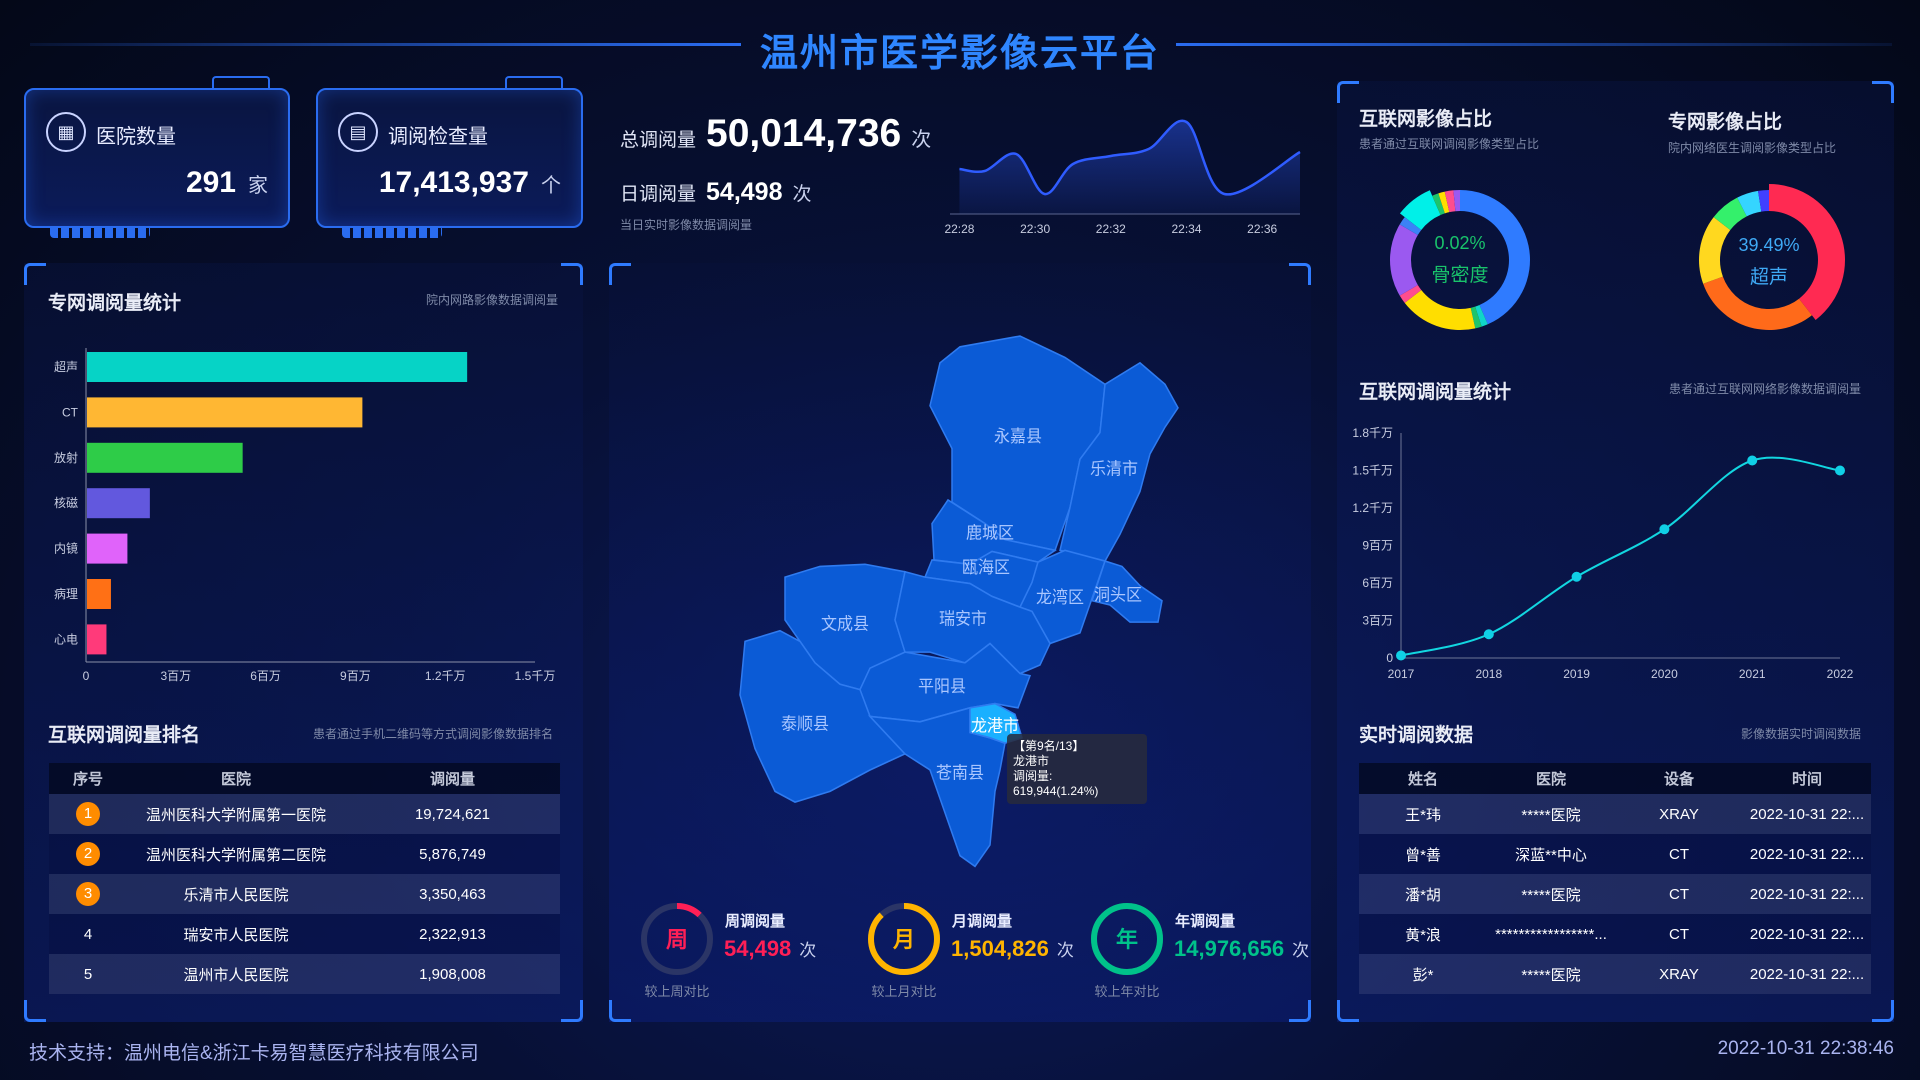 This screenshot has width=1920, height=1080. What do you see at coordinates (1752, 148) in the screenshot?
I see `private-pie-subtitle: 院内网络医生调阅影像类型占比` at bounding box center [1752, 148].